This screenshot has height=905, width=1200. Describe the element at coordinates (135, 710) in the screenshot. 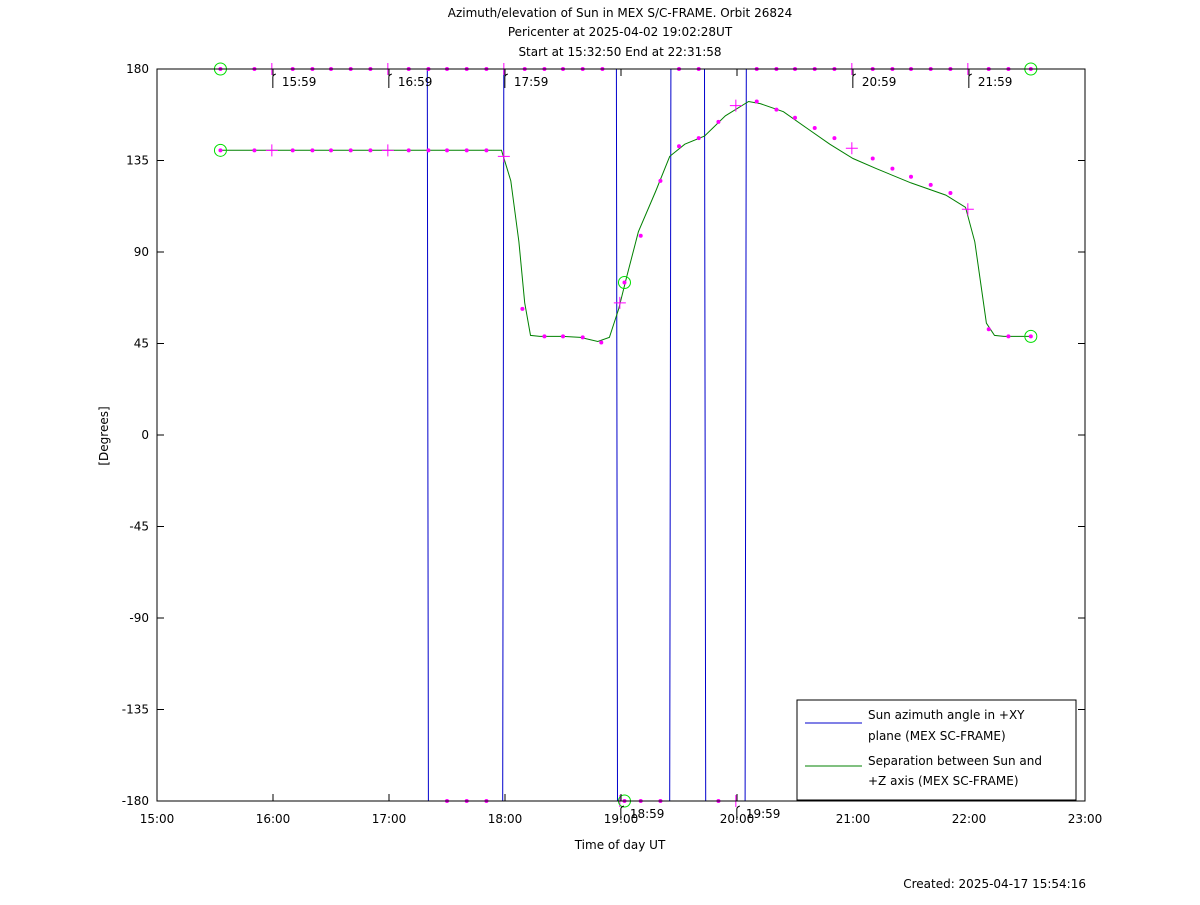

I see `y-tick-label: -135` at that location.